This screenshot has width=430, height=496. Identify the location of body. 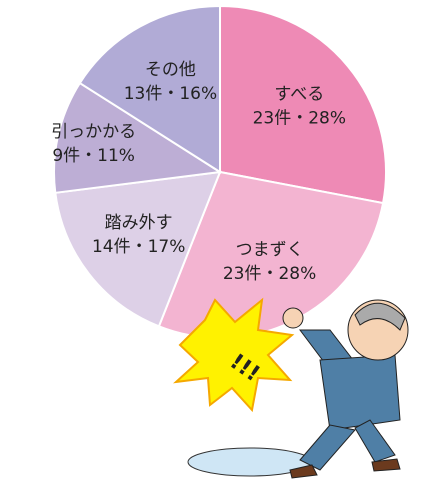
(360, 392).